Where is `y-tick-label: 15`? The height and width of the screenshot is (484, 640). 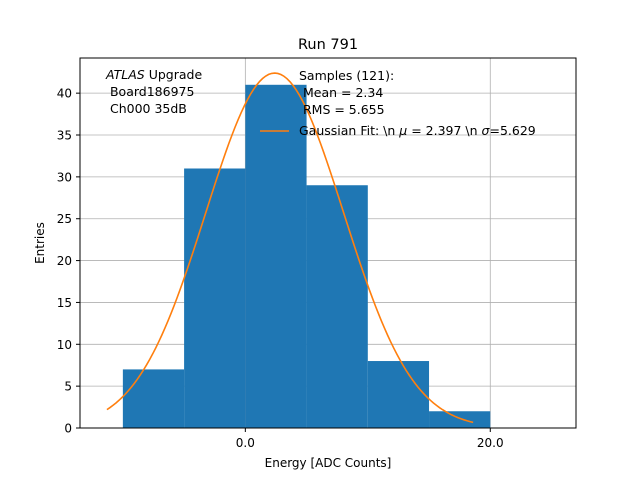 y-tick-label: 15 is located at coordinates (64, 303).